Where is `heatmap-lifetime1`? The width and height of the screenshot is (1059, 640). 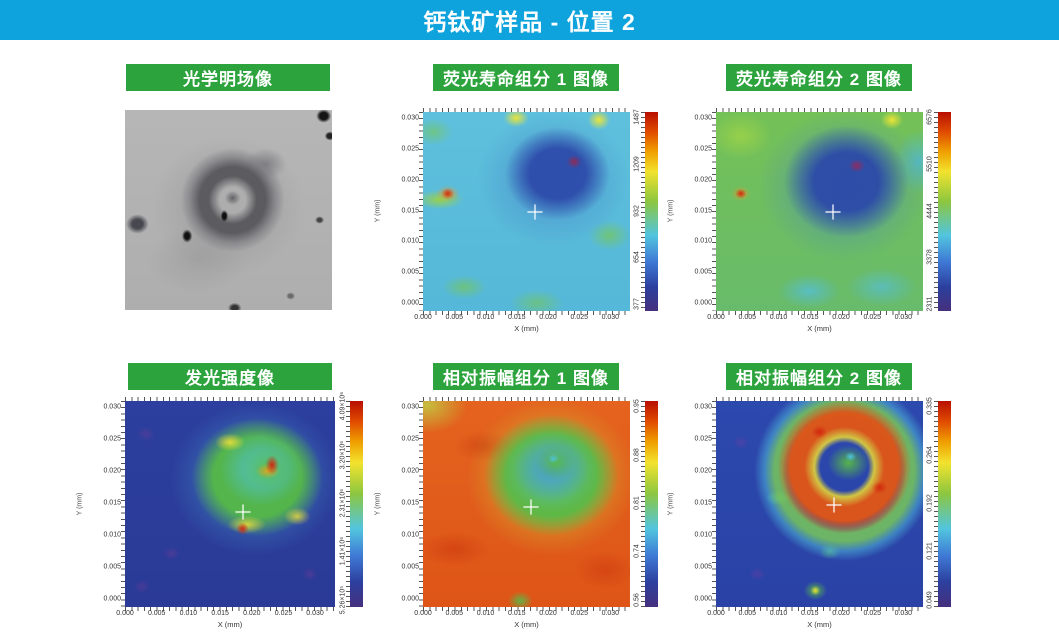
heatmap-lifetime1 is located at coordinates (524, 211).